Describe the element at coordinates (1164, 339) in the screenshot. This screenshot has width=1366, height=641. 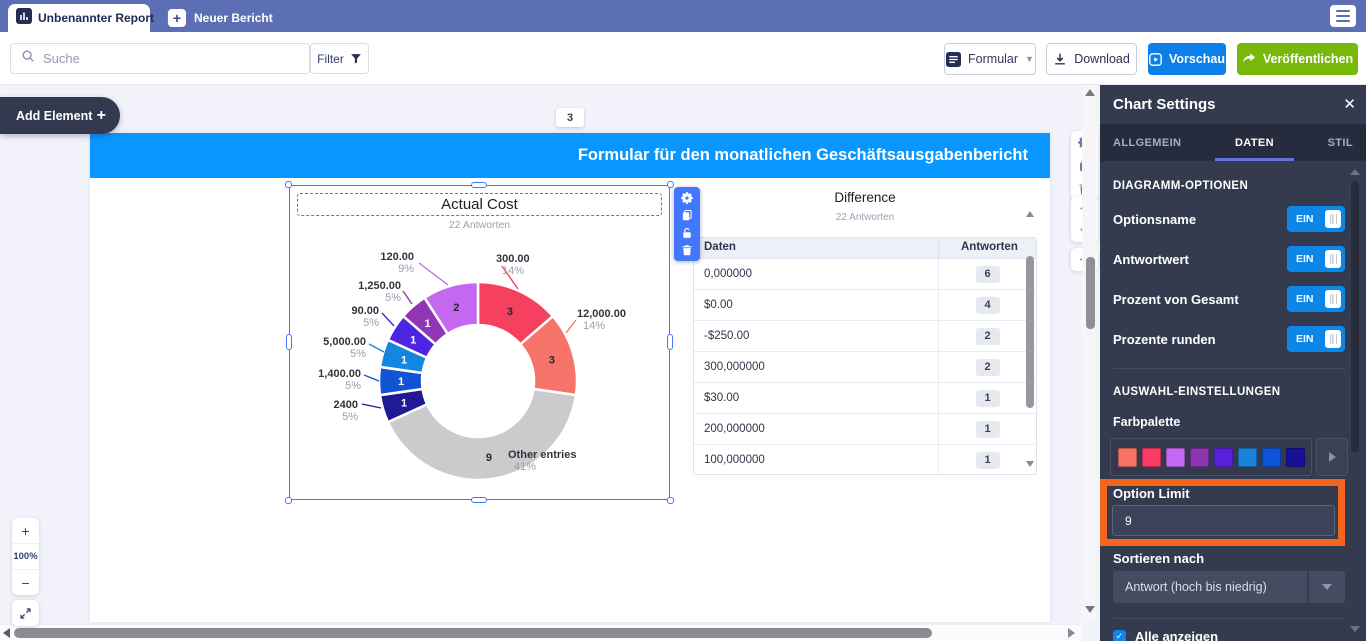
I see `setting-label: Prozente runden` at that location.